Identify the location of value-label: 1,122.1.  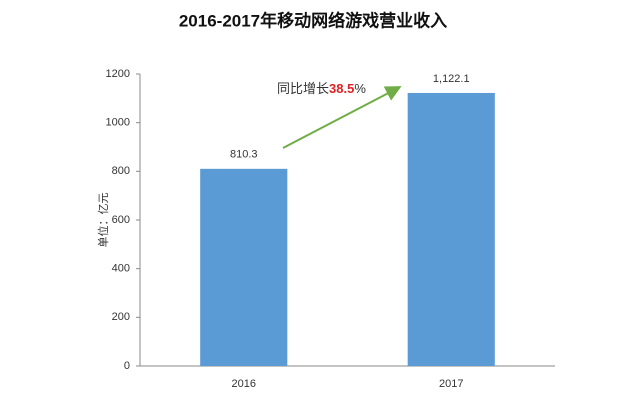
(451, 79).